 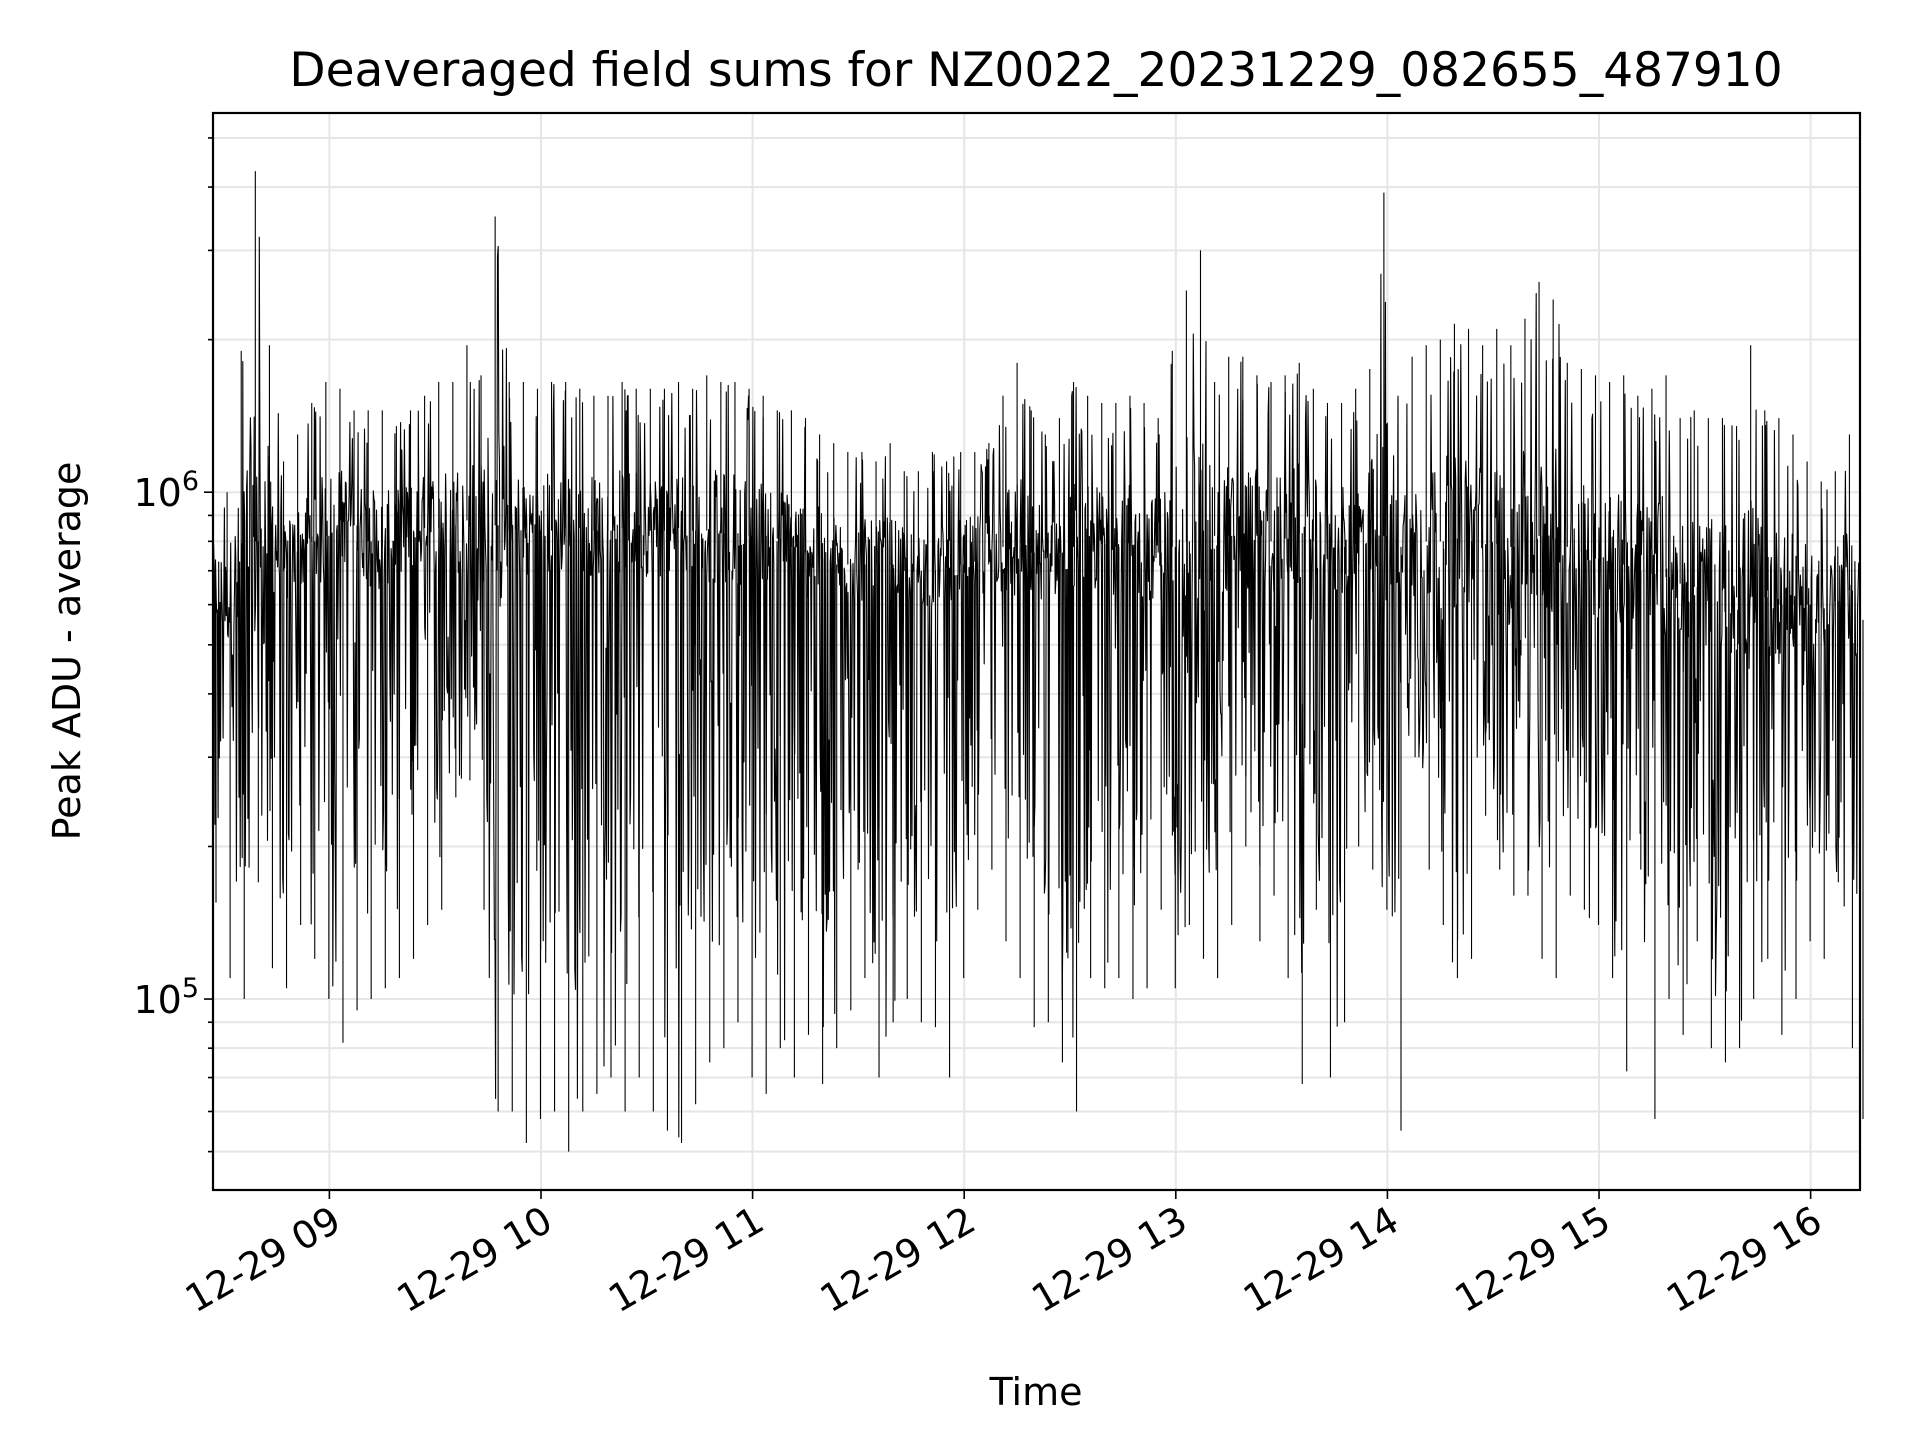 What do you see at coordinates (166, 490) in the screenshot?
I see `y-tick-label: 106` at bounding box center [166, 490].